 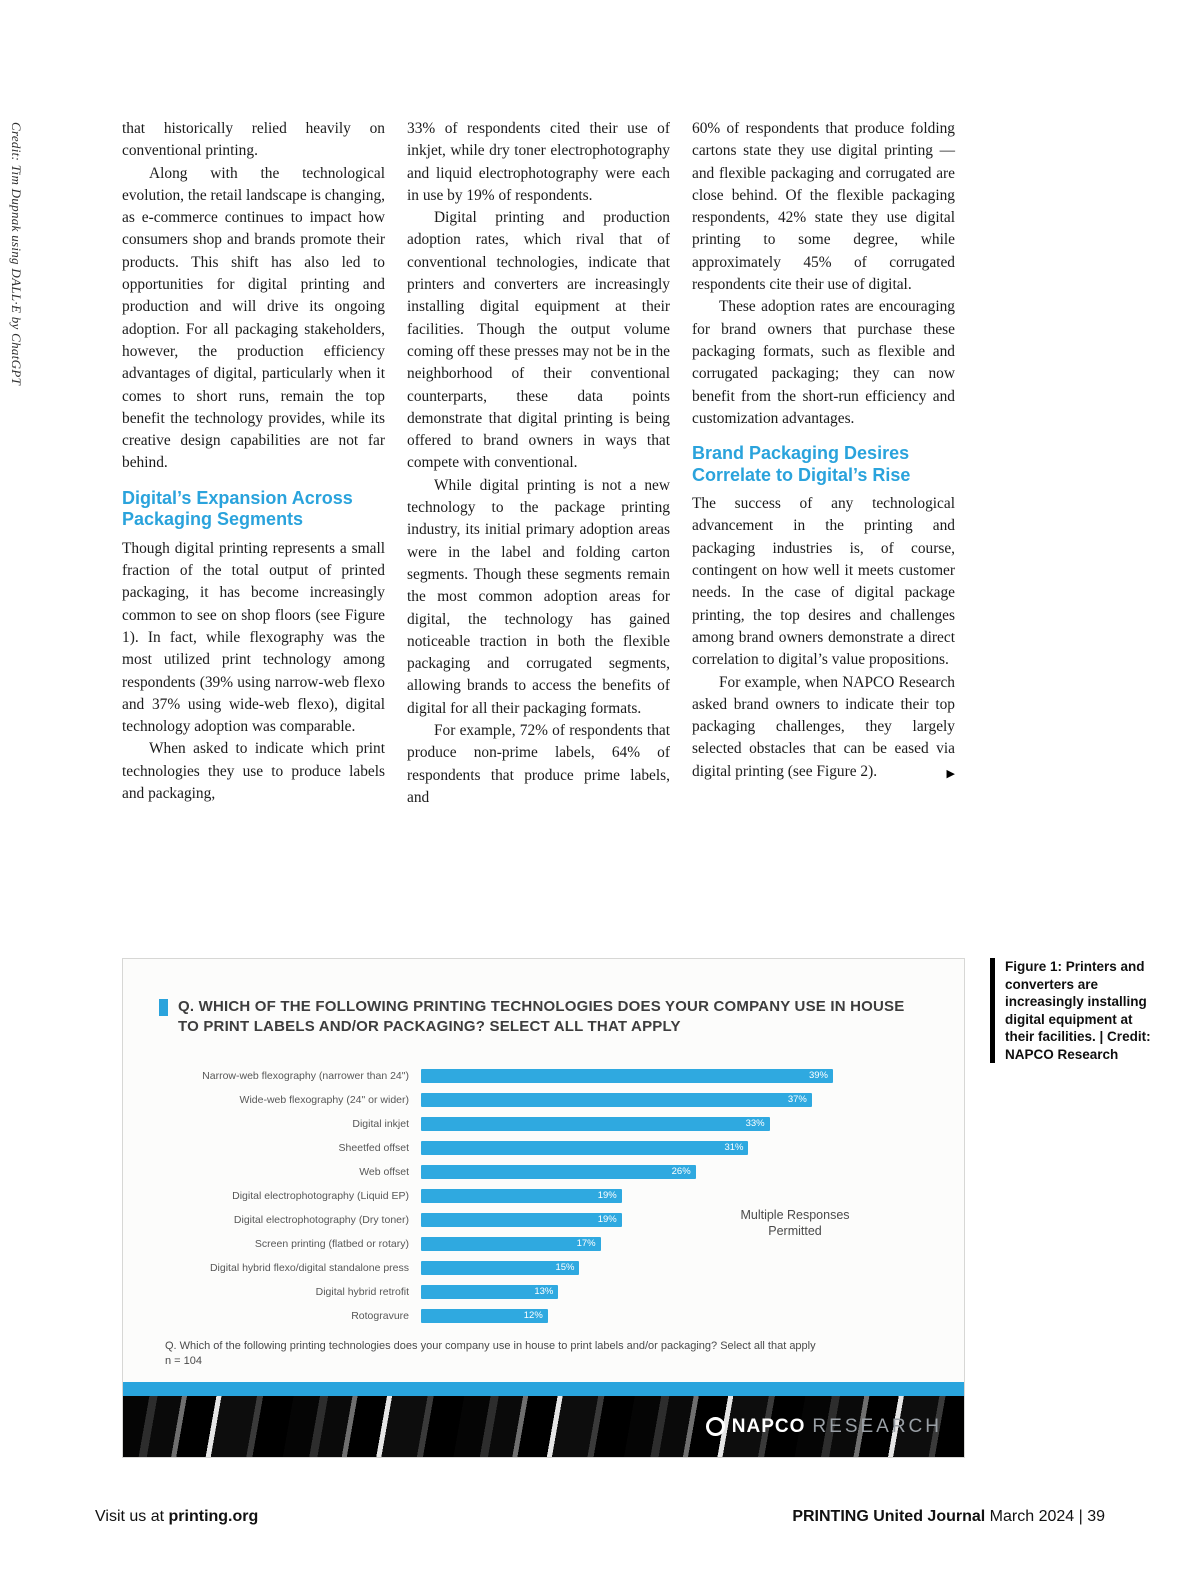 What do you see at coordinates (586, 1243) in the screenshot?
I see `bar-value-label: 17%` at bounding box center [586, 1243].